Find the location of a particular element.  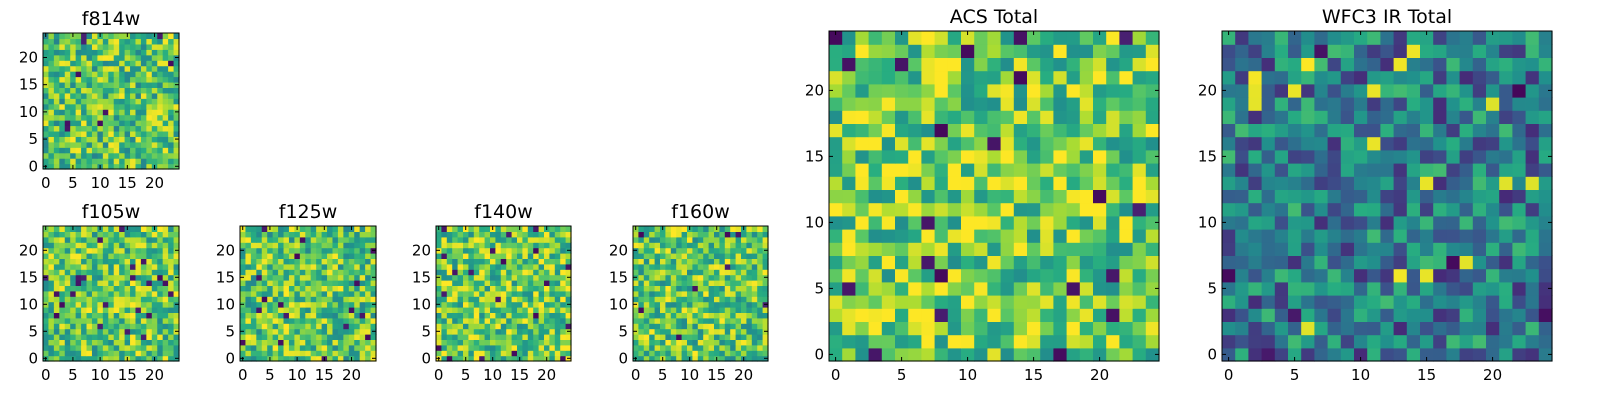

y-tick-label: 5 is located at coordinates (1212, 288).